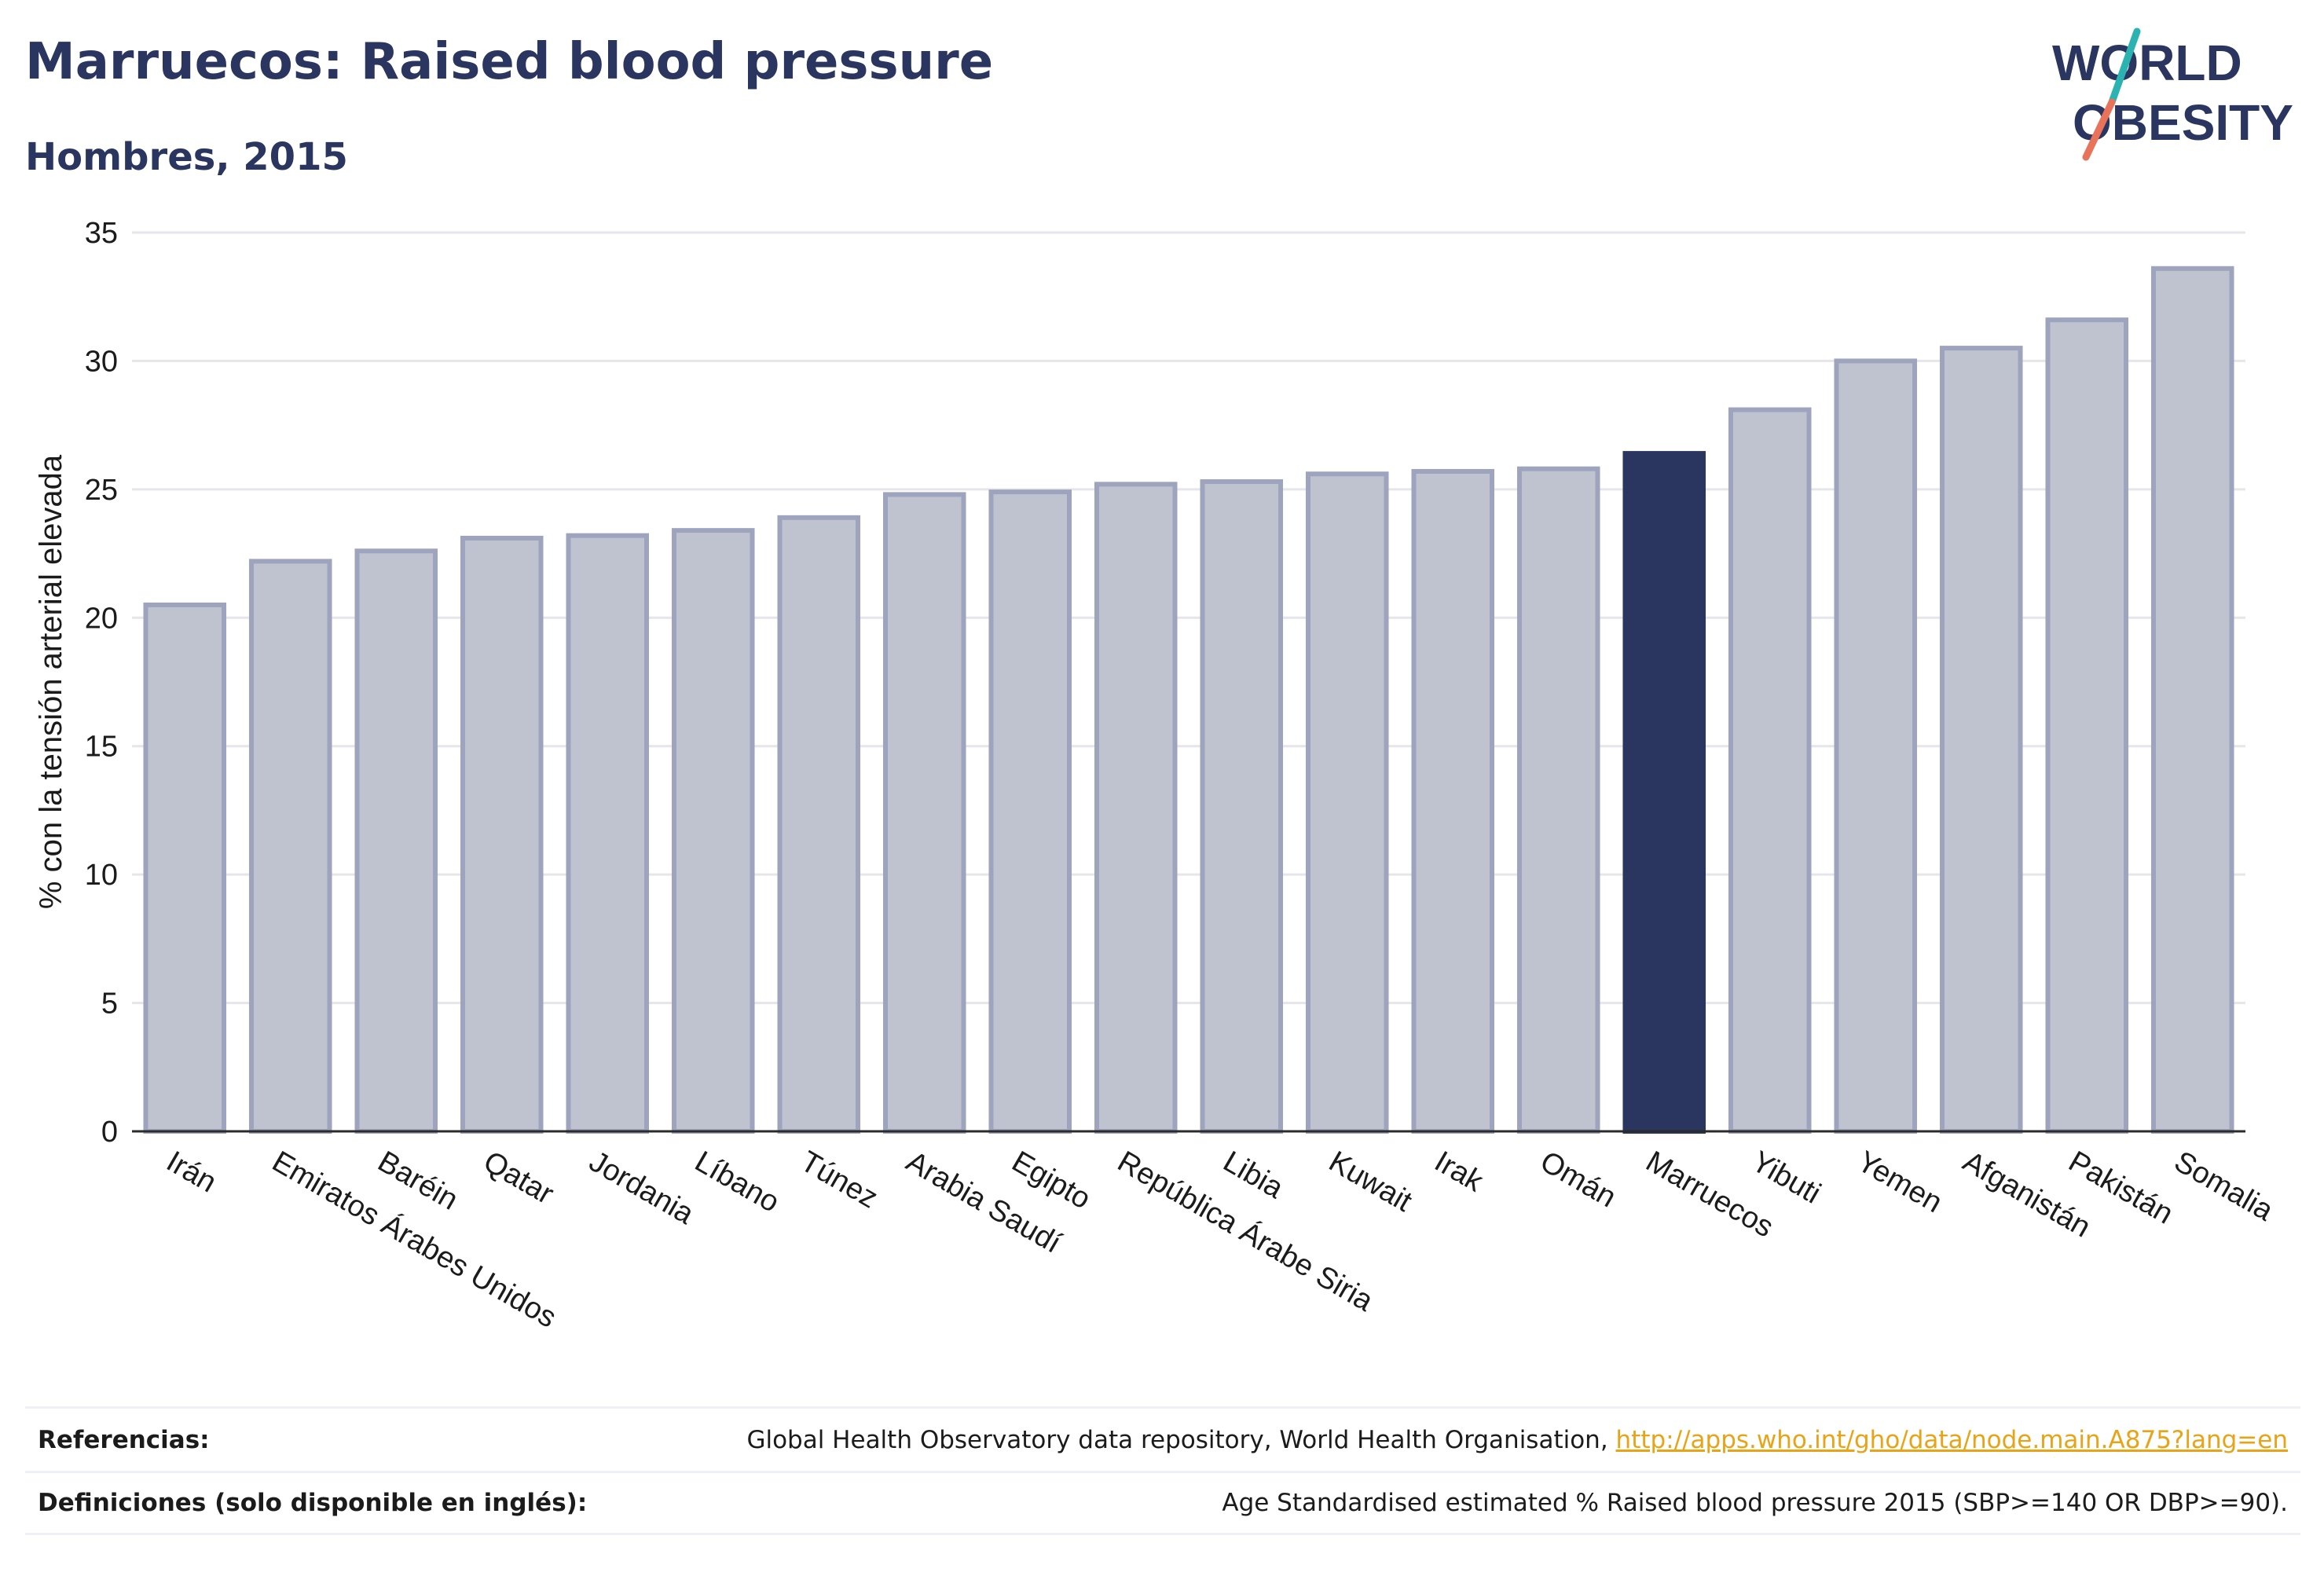 Image resolution: width=2324 pixels, height=1576 pixels. I want to click on x-tick-label: Qatar, so click(518, 1178).